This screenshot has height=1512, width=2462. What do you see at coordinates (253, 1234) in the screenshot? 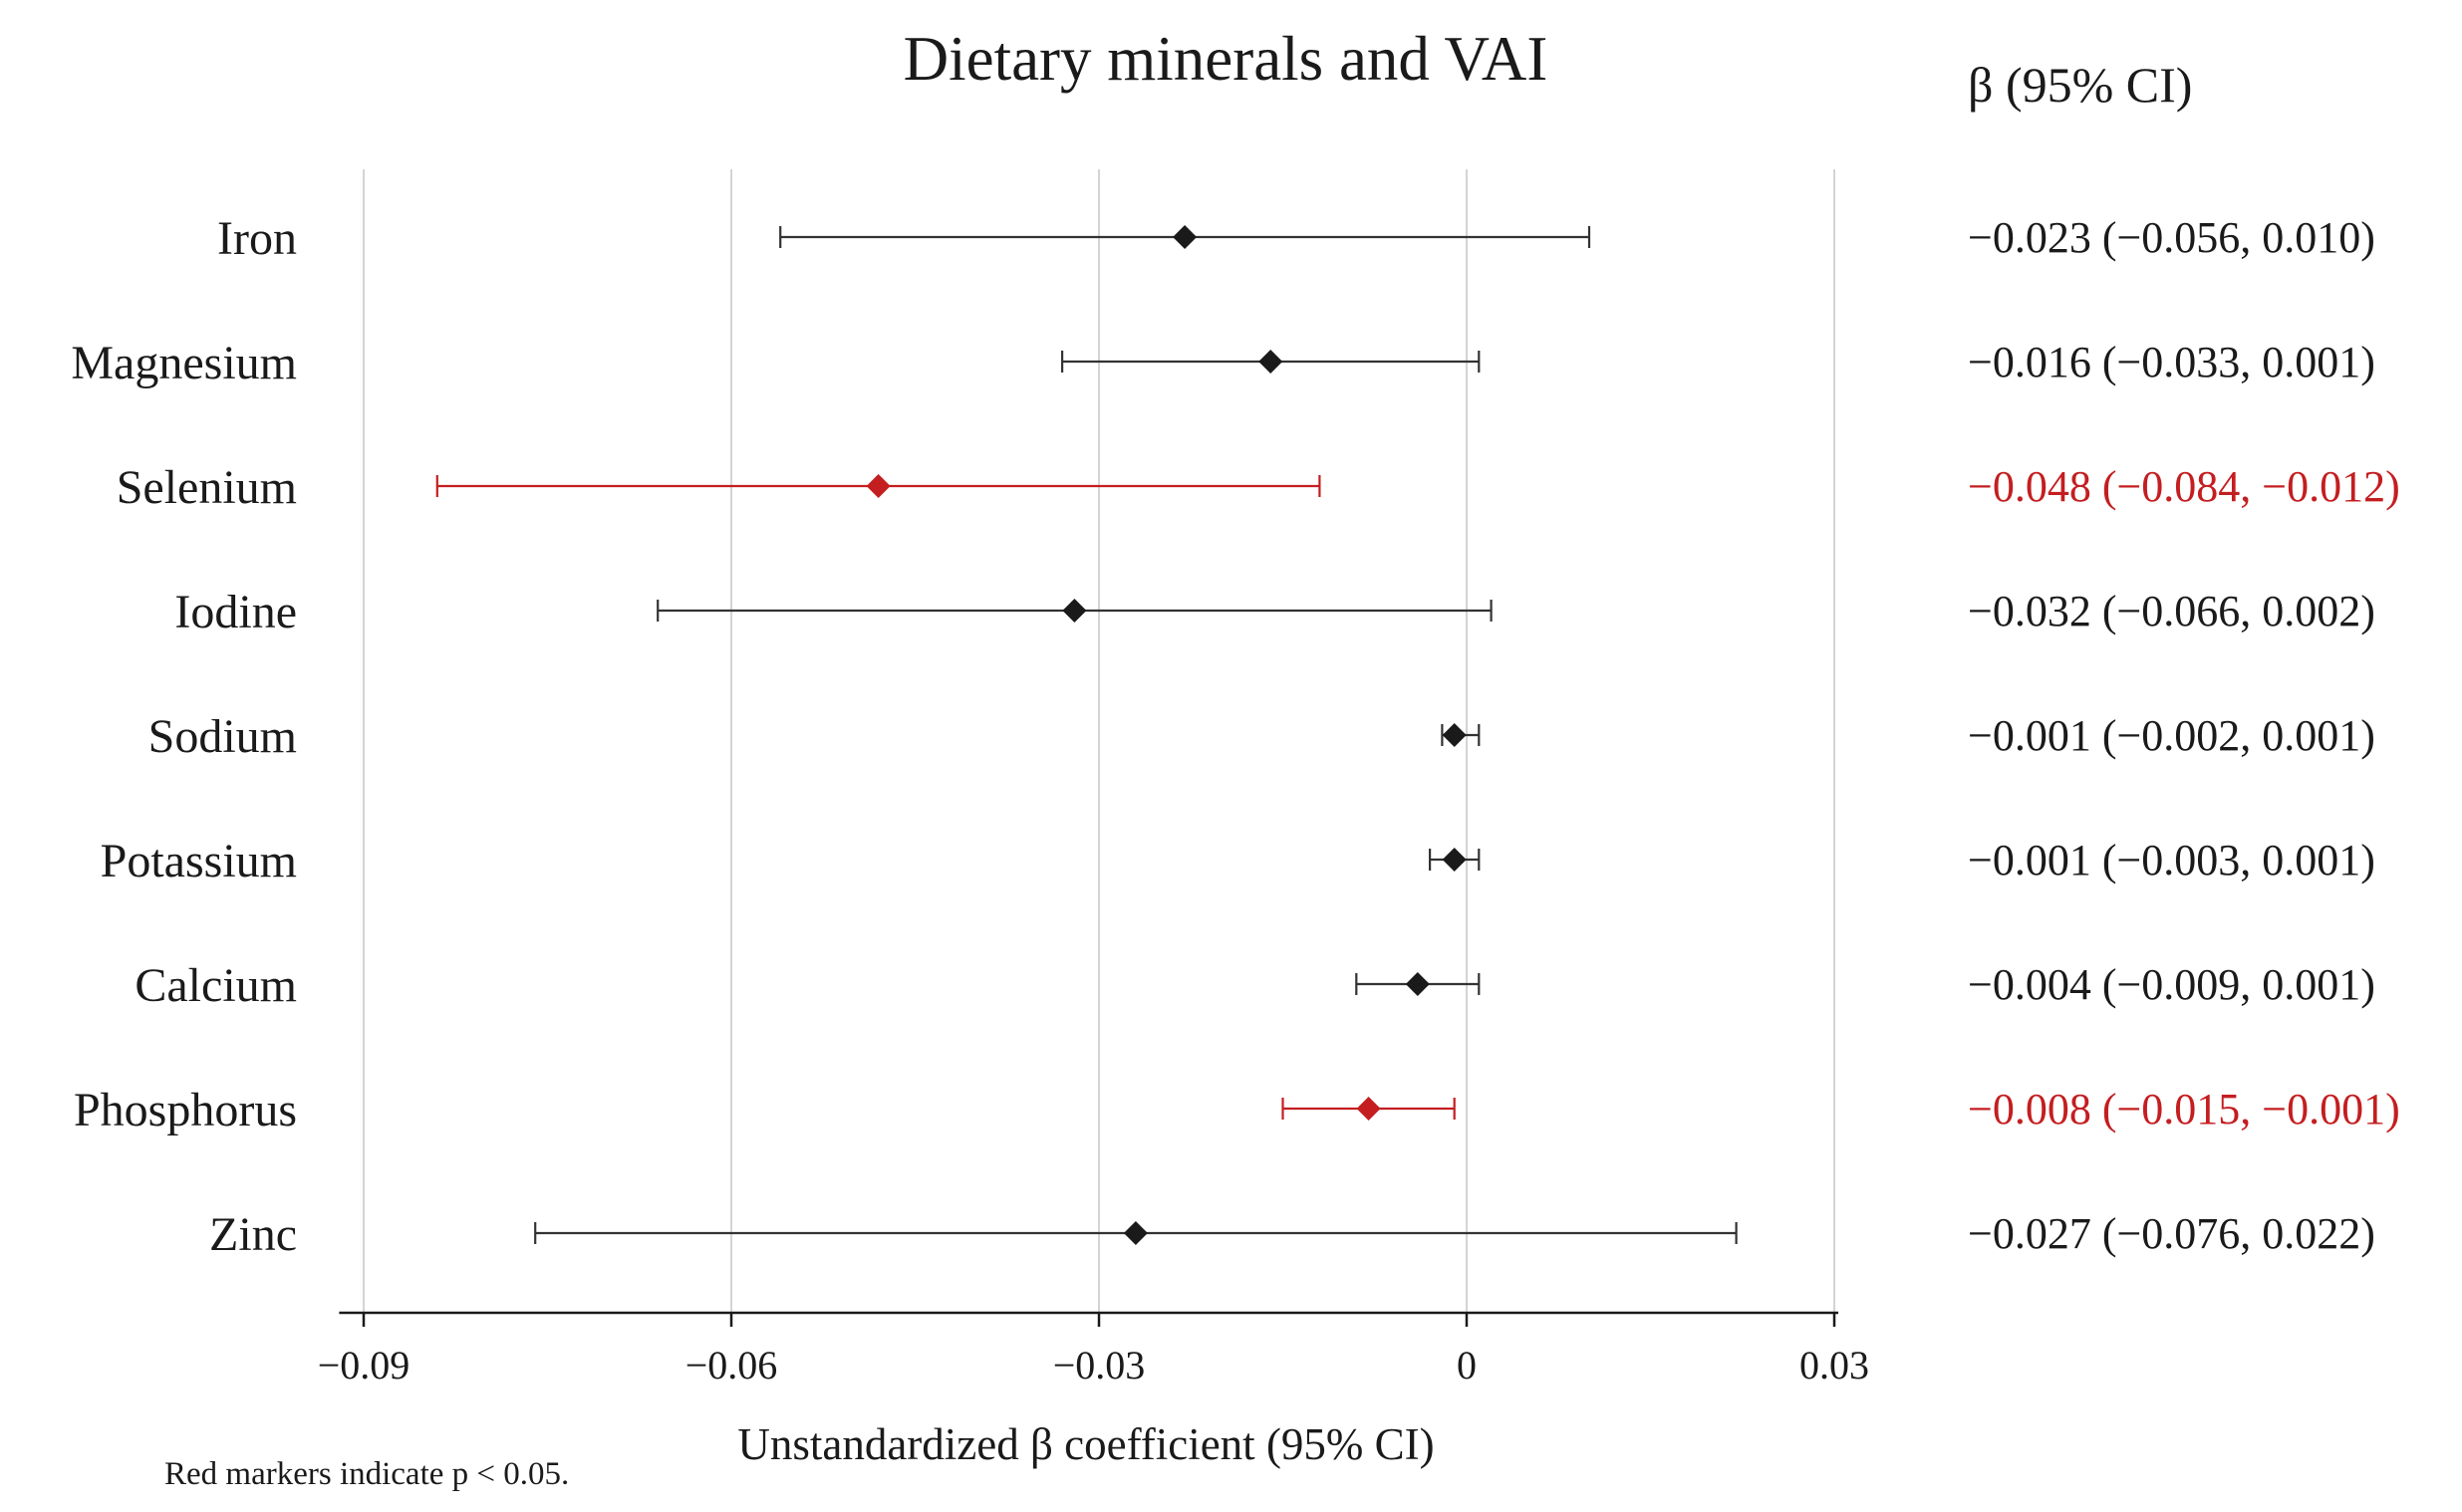
I see `row-label: Zinc` at bounding box center [253, 1234].